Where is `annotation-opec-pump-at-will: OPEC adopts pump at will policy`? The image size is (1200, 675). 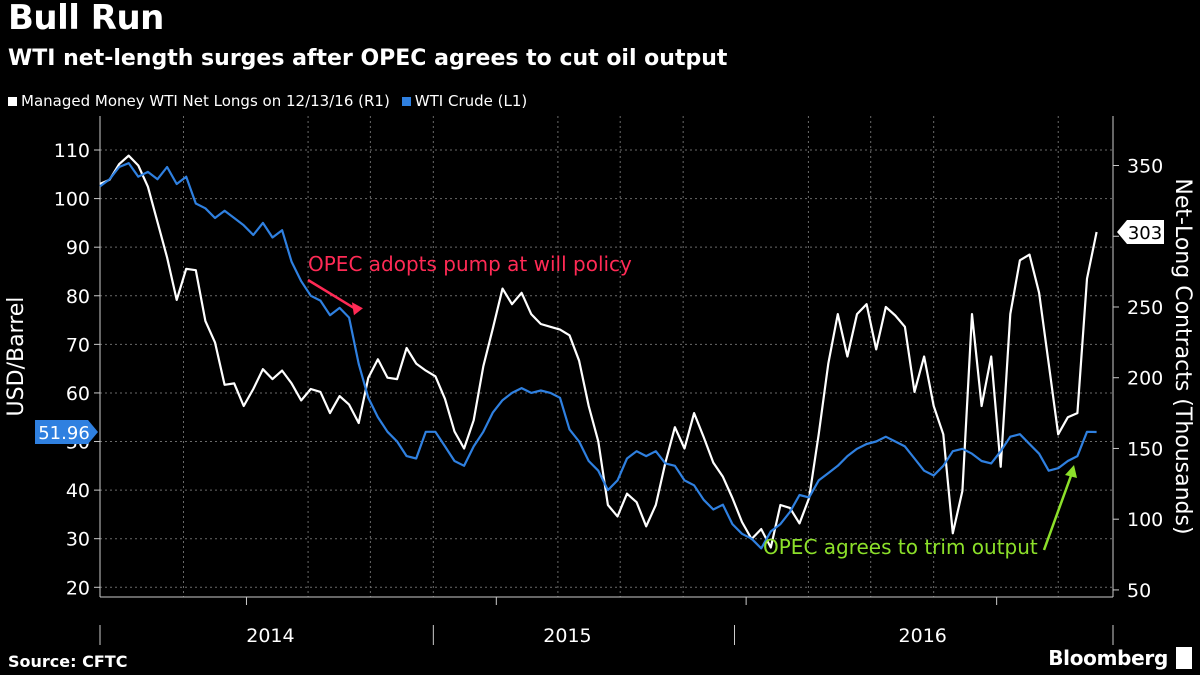
annotation-opec-pump-at-will: OPEC adopts pump at will policy is located at coordinates (470, 264).